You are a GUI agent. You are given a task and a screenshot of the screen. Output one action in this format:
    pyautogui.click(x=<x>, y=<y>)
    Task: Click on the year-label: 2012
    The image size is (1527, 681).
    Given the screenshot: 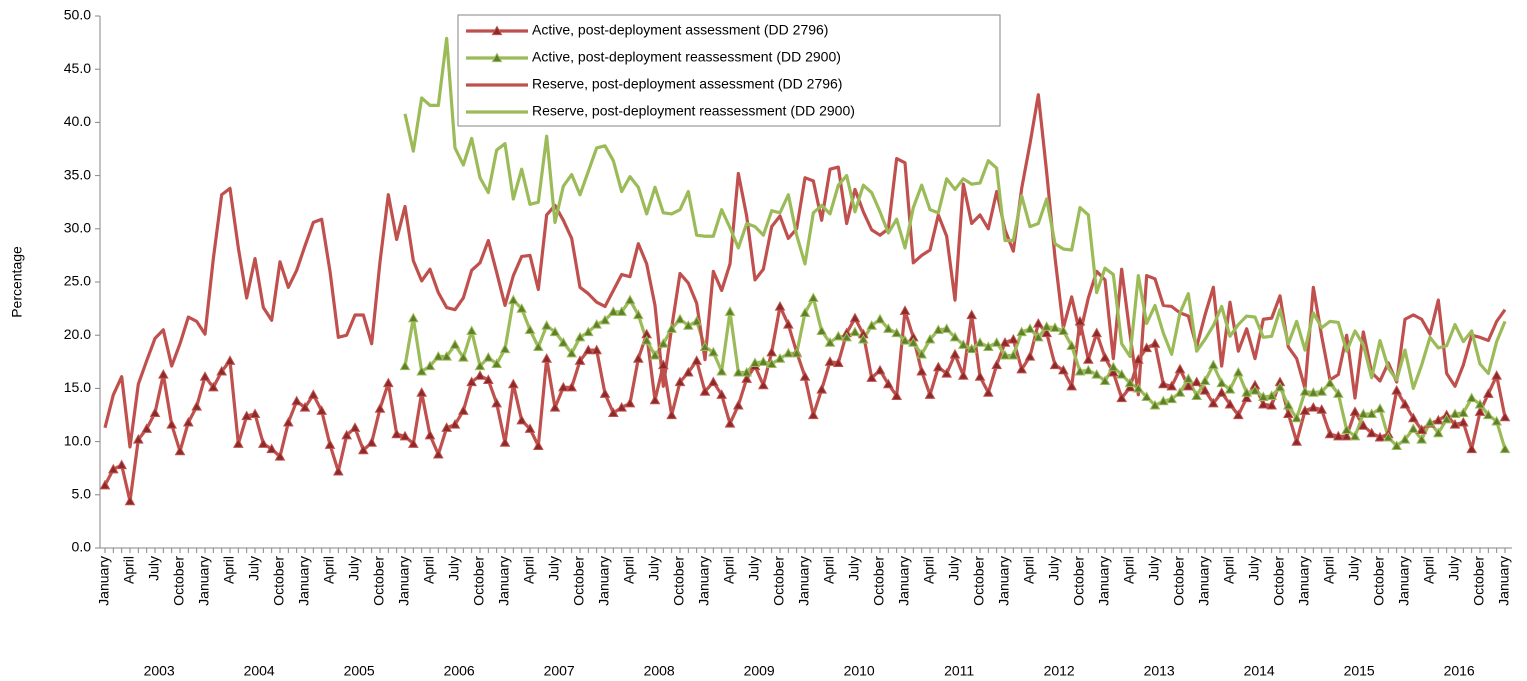 What is the action you would take?
    pyautogui.click(x=1059, y=671)
    